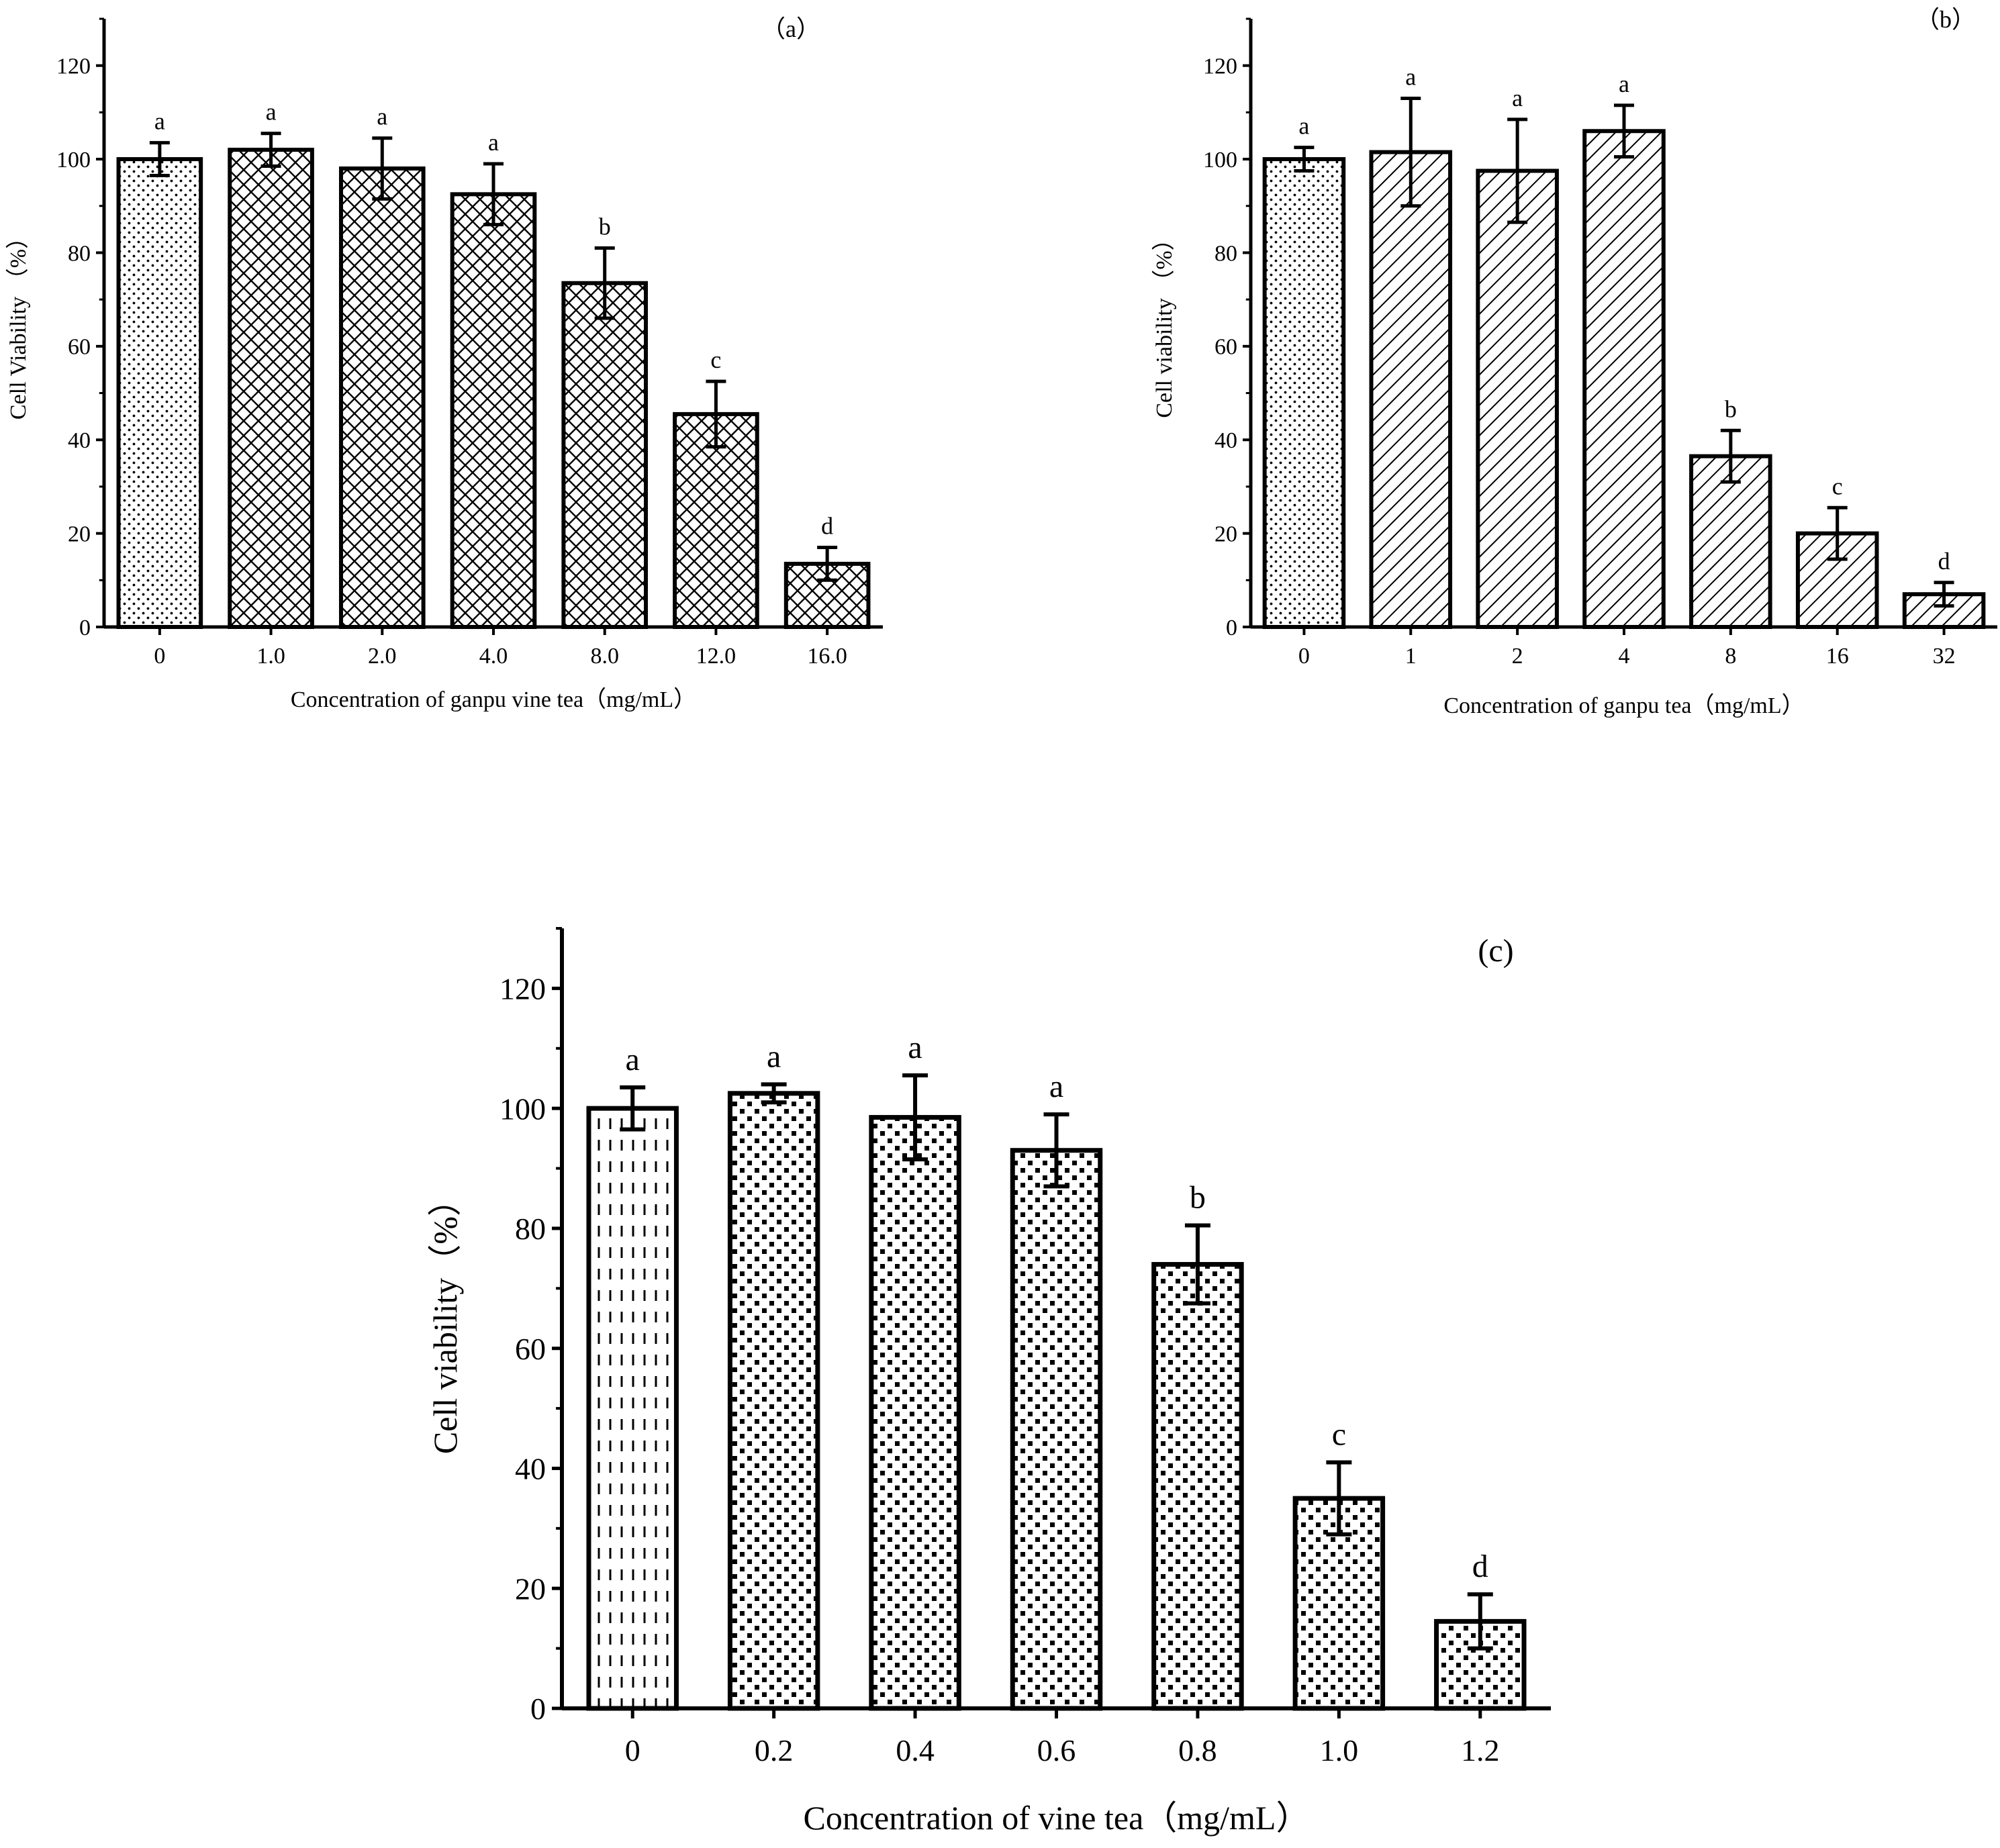 The image size is (2000, 1848). Describe the element at coordinates (493, 699) in the screenshot. I see `x-axis-label: Concentration of ganpu vine tea（mg/mL）` at that location.